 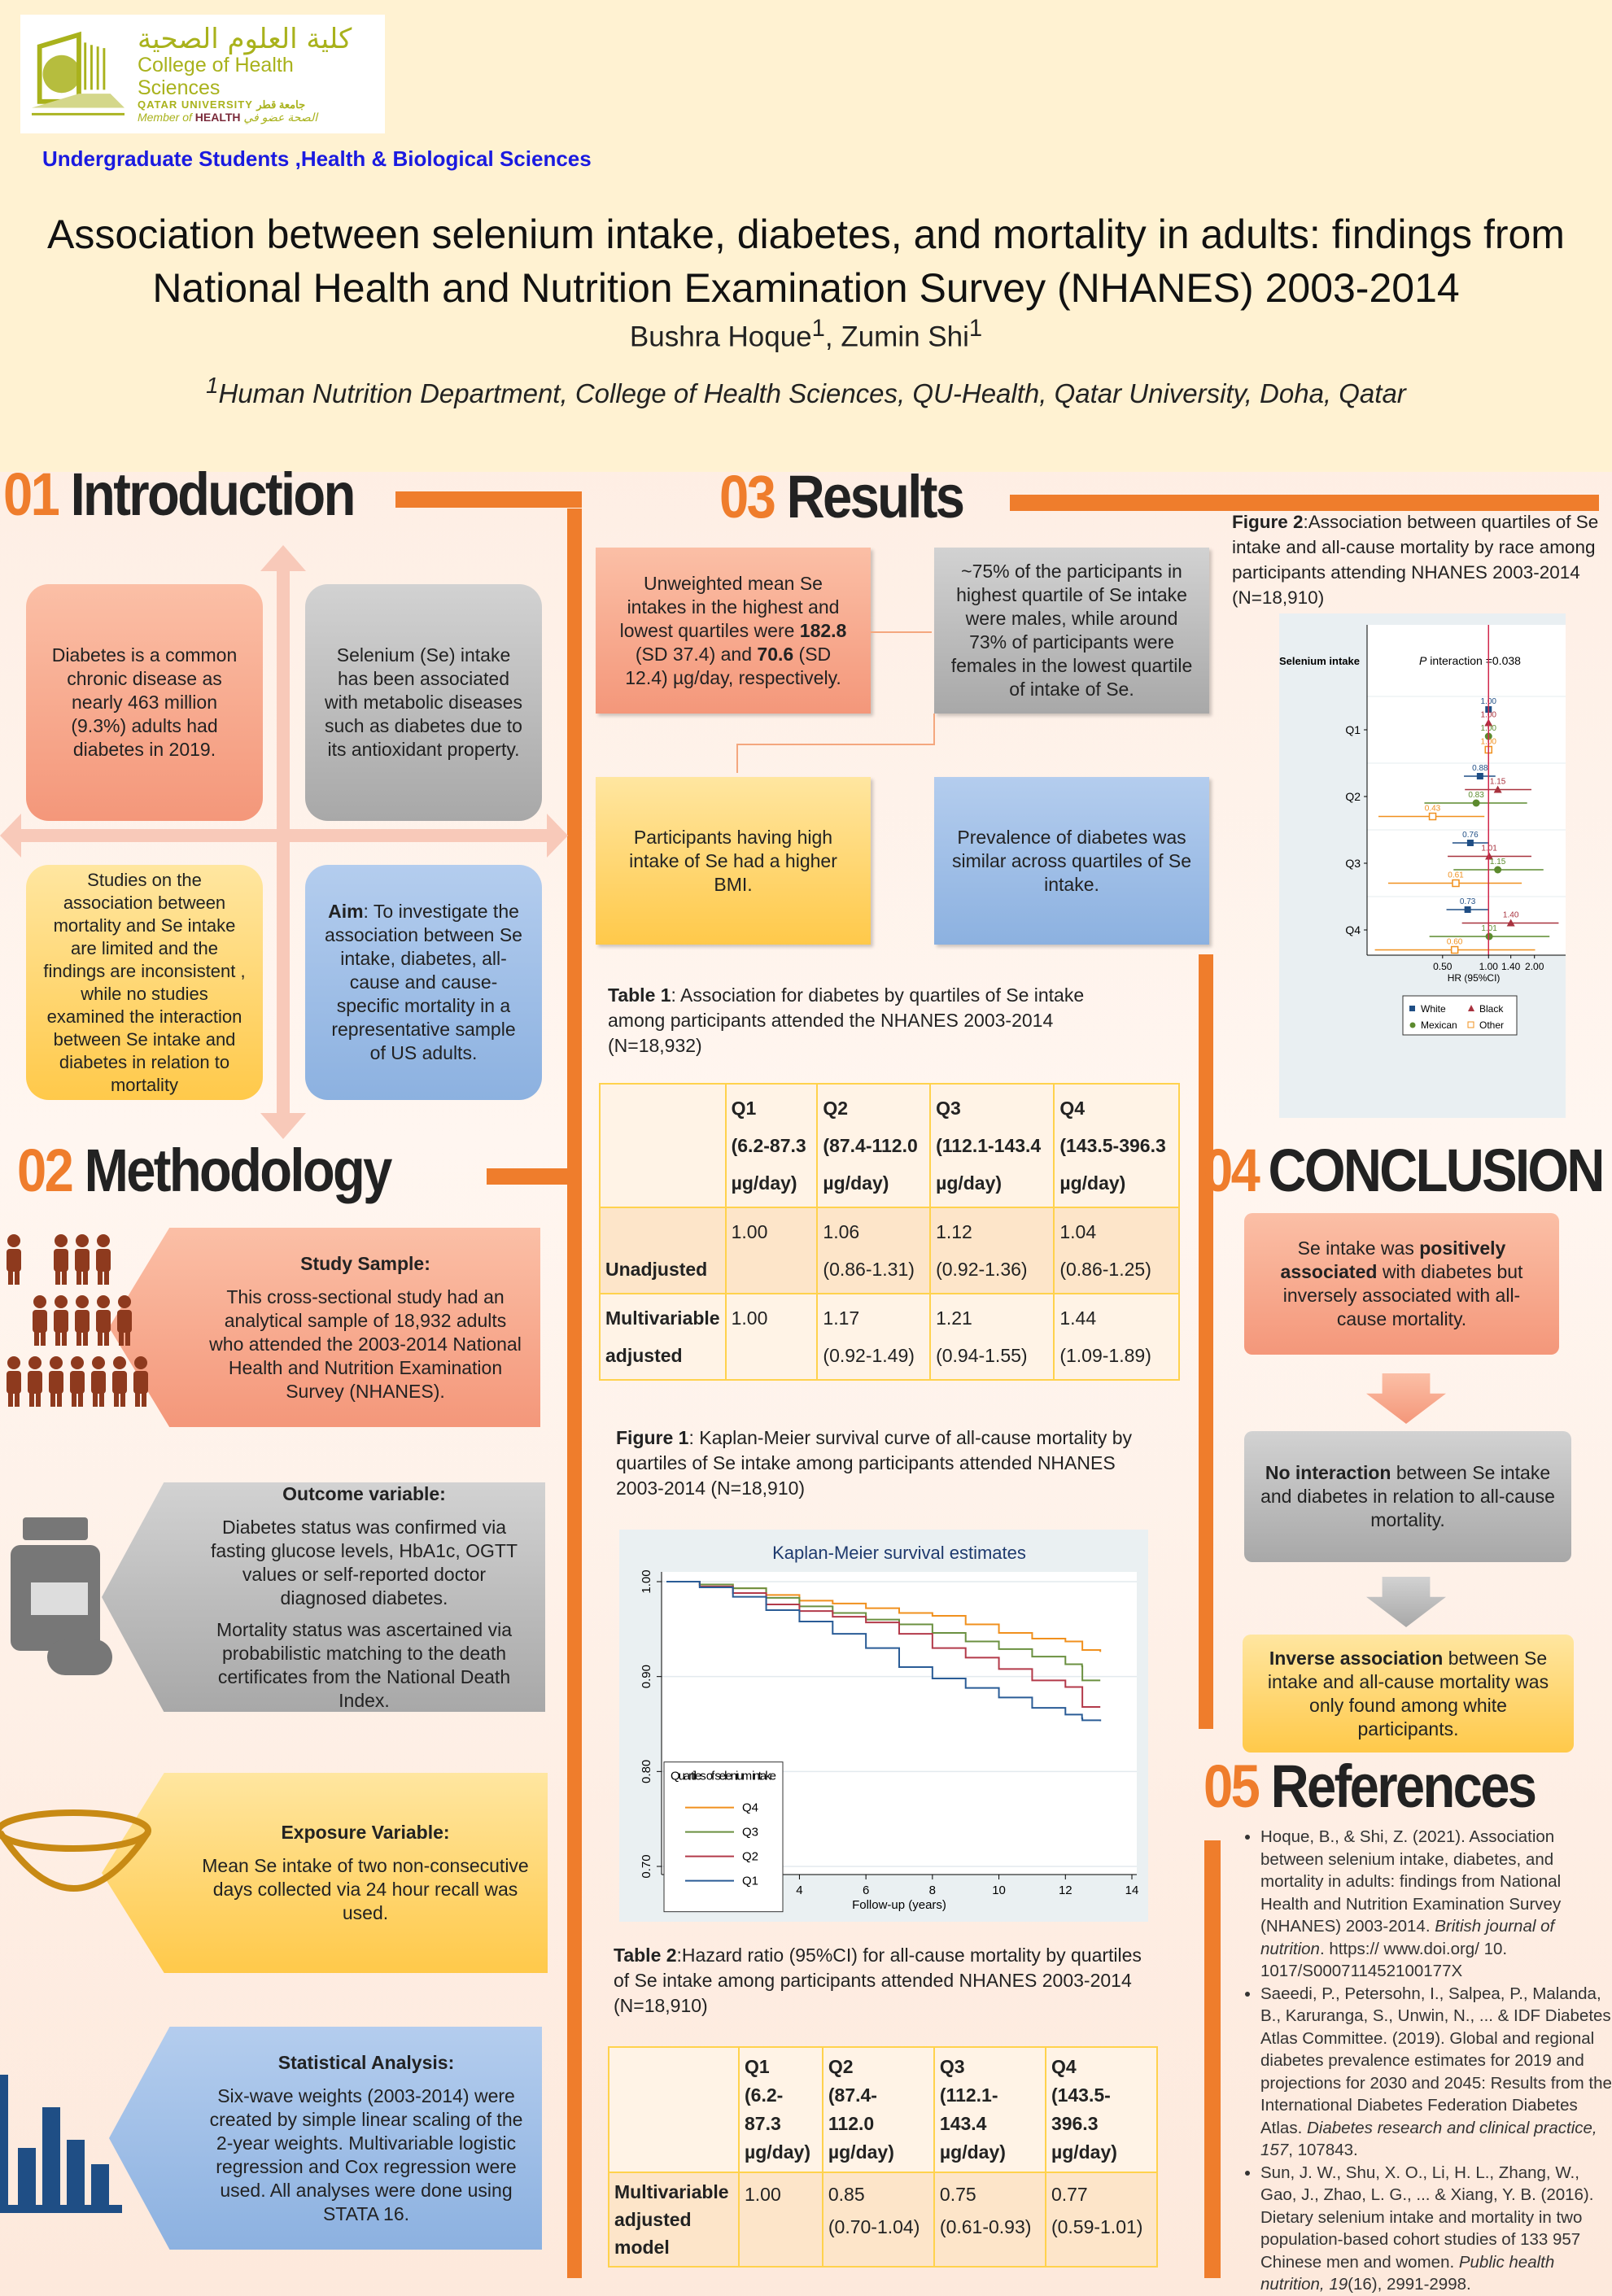 I want to click on section-number: 04, so click(x=1232, y=1170).